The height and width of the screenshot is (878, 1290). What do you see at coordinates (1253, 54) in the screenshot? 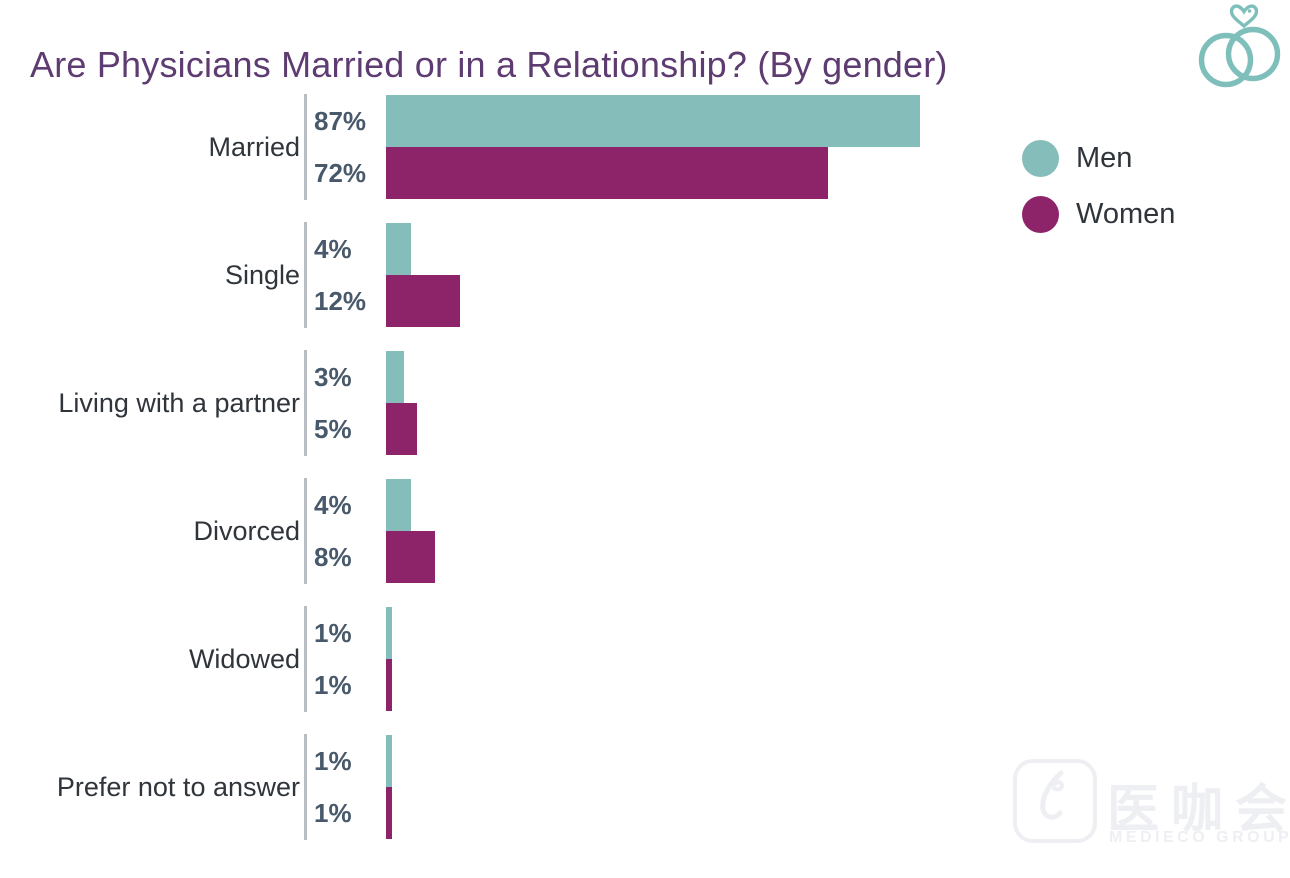
I see `right-ring` at bounding box center [1253, 54].